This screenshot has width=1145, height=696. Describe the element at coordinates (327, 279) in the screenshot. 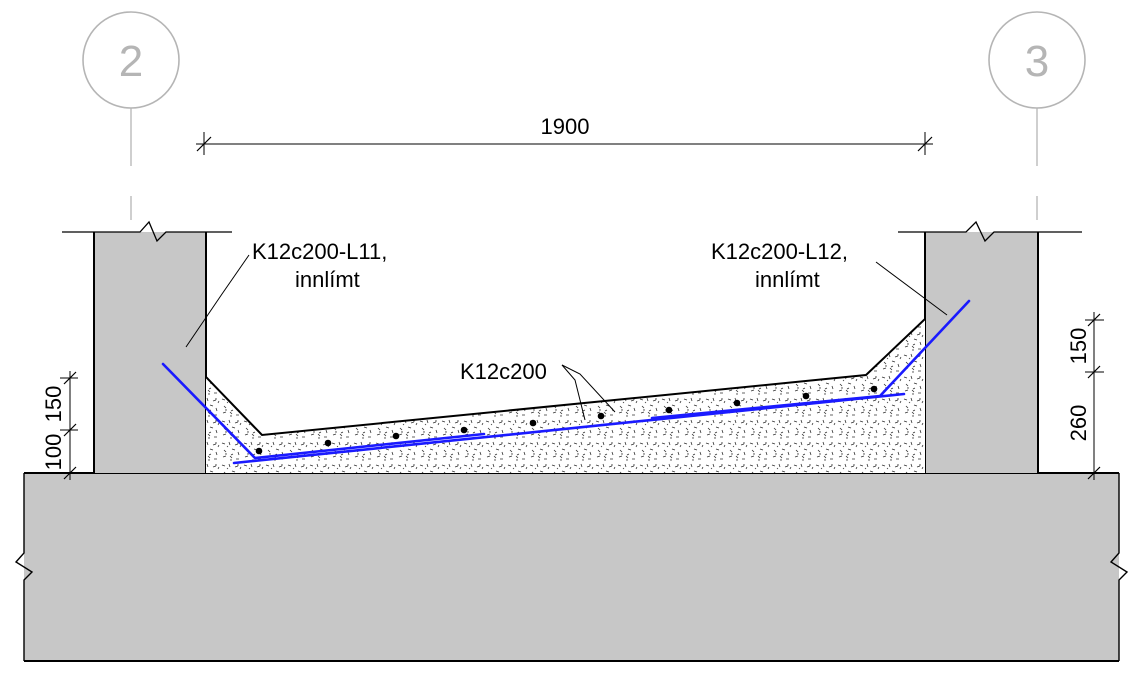

I see `left-bar-label-line2: innlímt` at that location.